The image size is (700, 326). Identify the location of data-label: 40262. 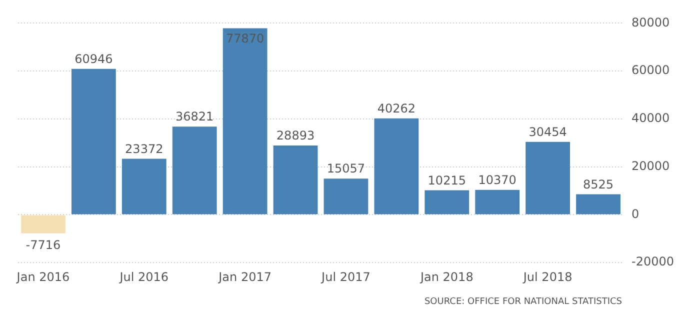
(396, 108).